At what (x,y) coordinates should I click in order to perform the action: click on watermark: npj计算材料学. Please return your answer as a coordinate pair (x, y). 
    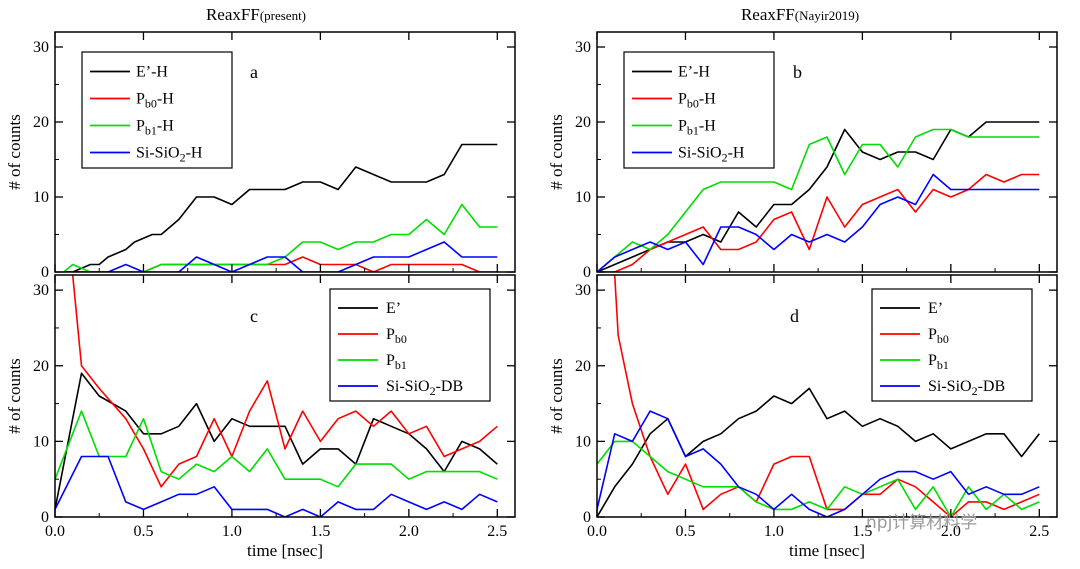
    Looking at the image, I should click on (921, 523).